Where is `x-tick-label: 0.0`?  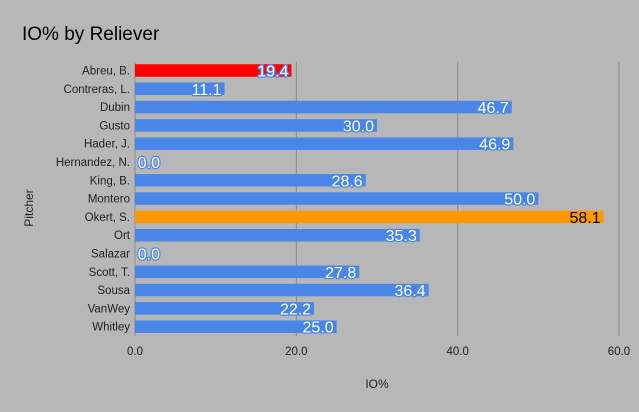
x-tick-label: 0.0 is located at coordinates (135, 352).